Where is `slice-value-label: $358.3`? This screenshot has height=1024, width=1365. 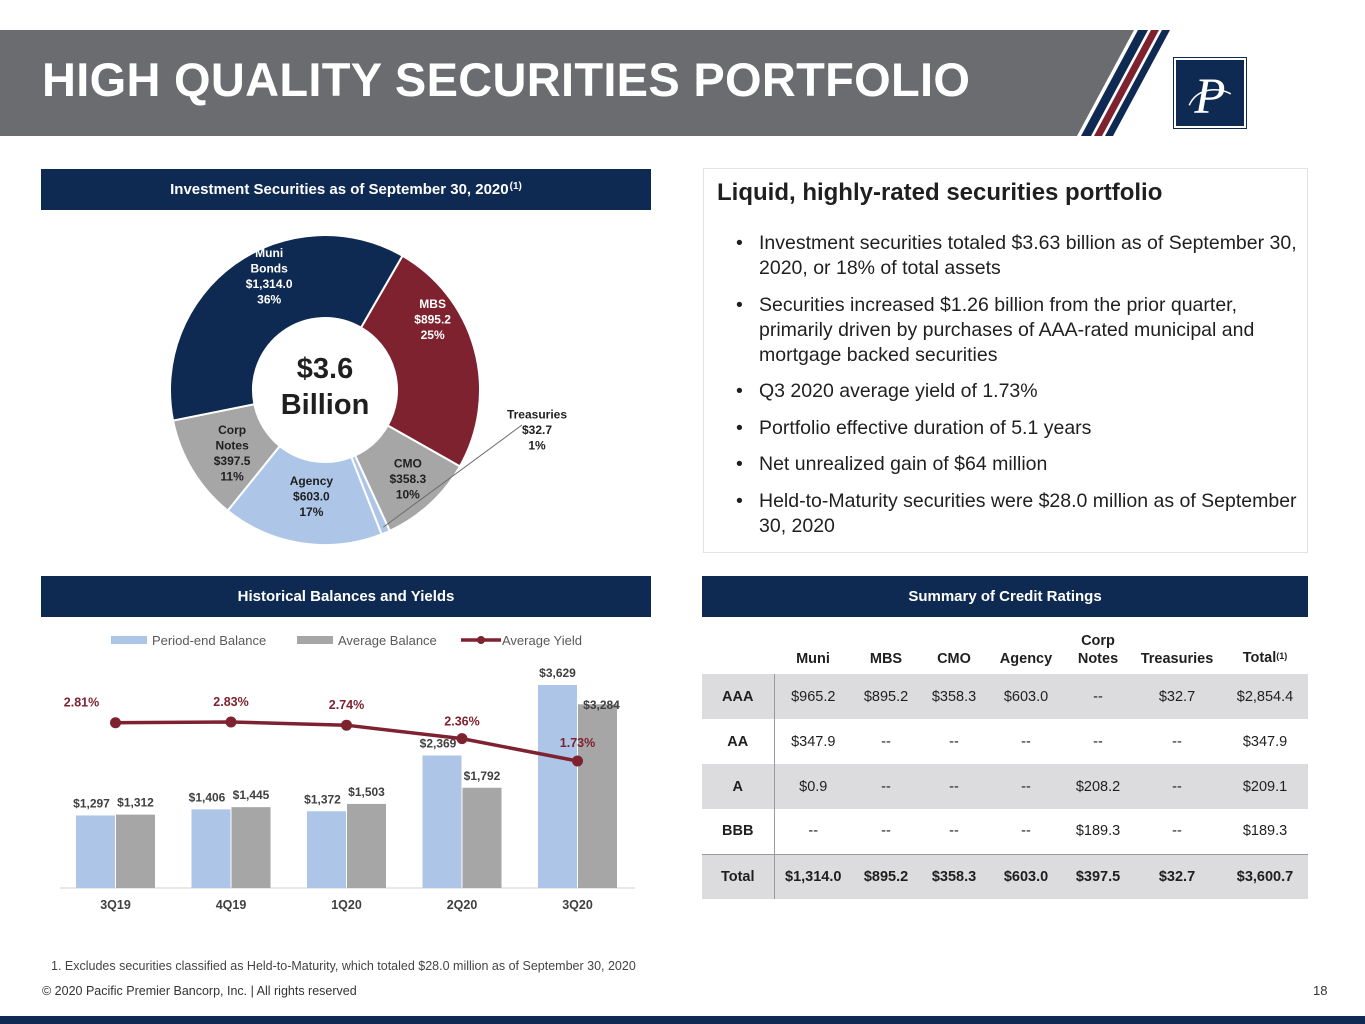 slice-value-label: $358.3 is located at coordinates (407, 479).